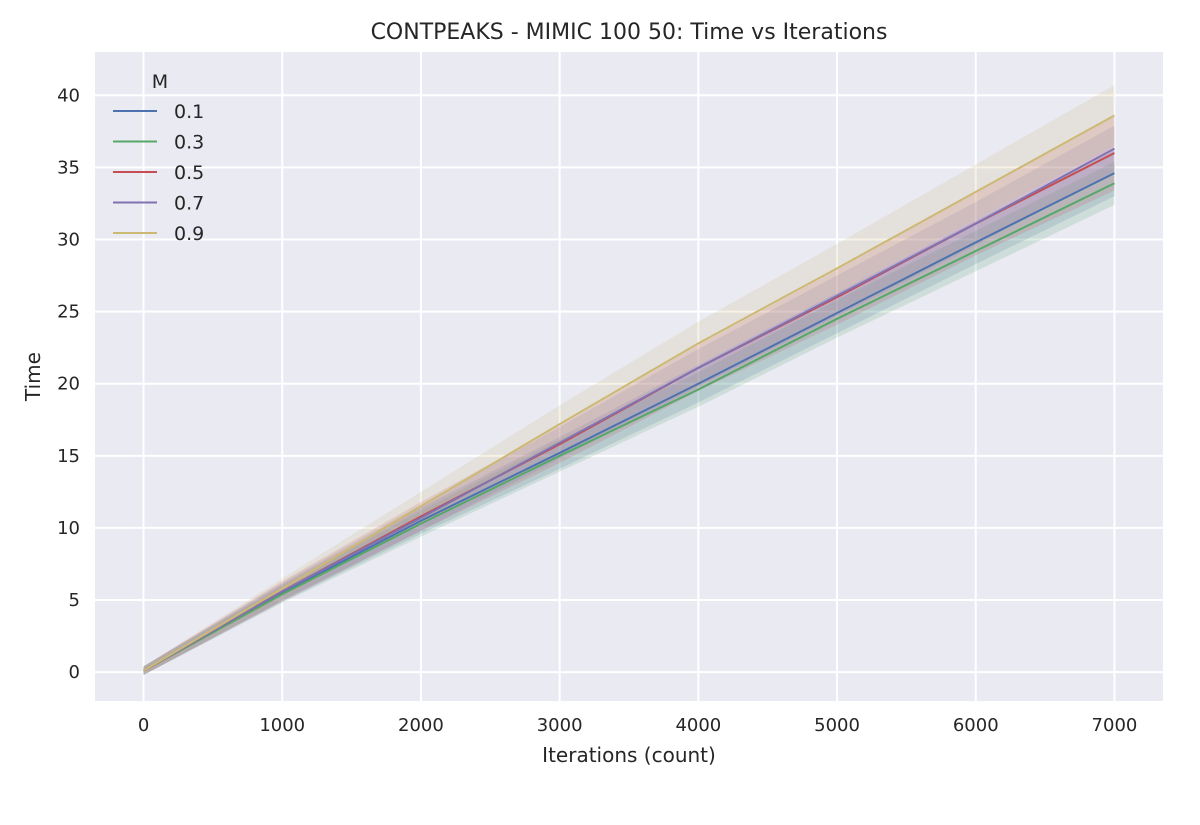 This screenshot has width=1200, height=825. What do you see at coordinates (68, 95) in the screenshot?
I see `y-tick-label: 40` at bounding box center [68, 95].